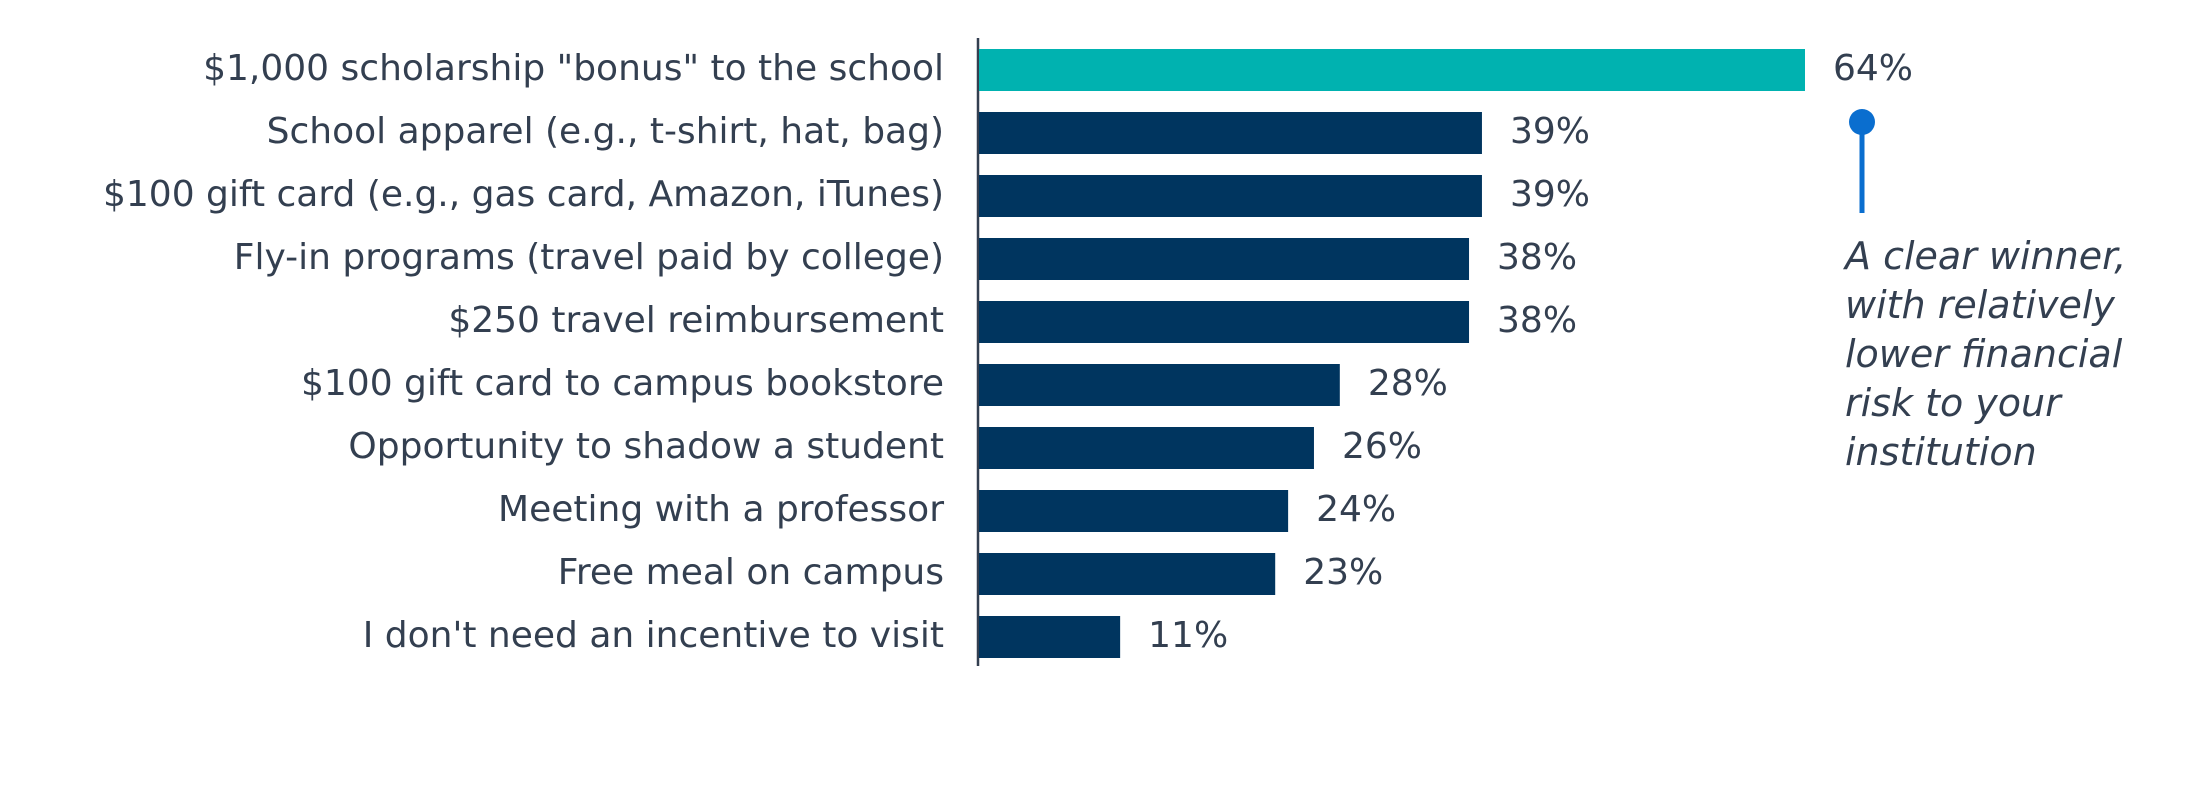 The width and height of the screenshot is (2198, 800). I want to click on annotation-pin-head, so click(1862, 122).